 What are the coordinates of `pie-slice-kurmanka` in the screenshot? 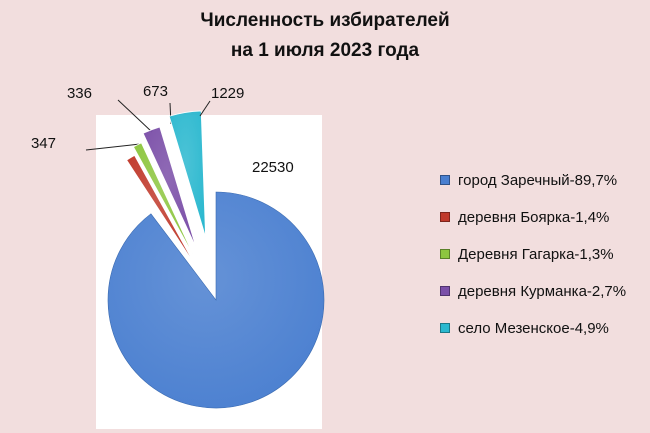 It's located at (169, 187).